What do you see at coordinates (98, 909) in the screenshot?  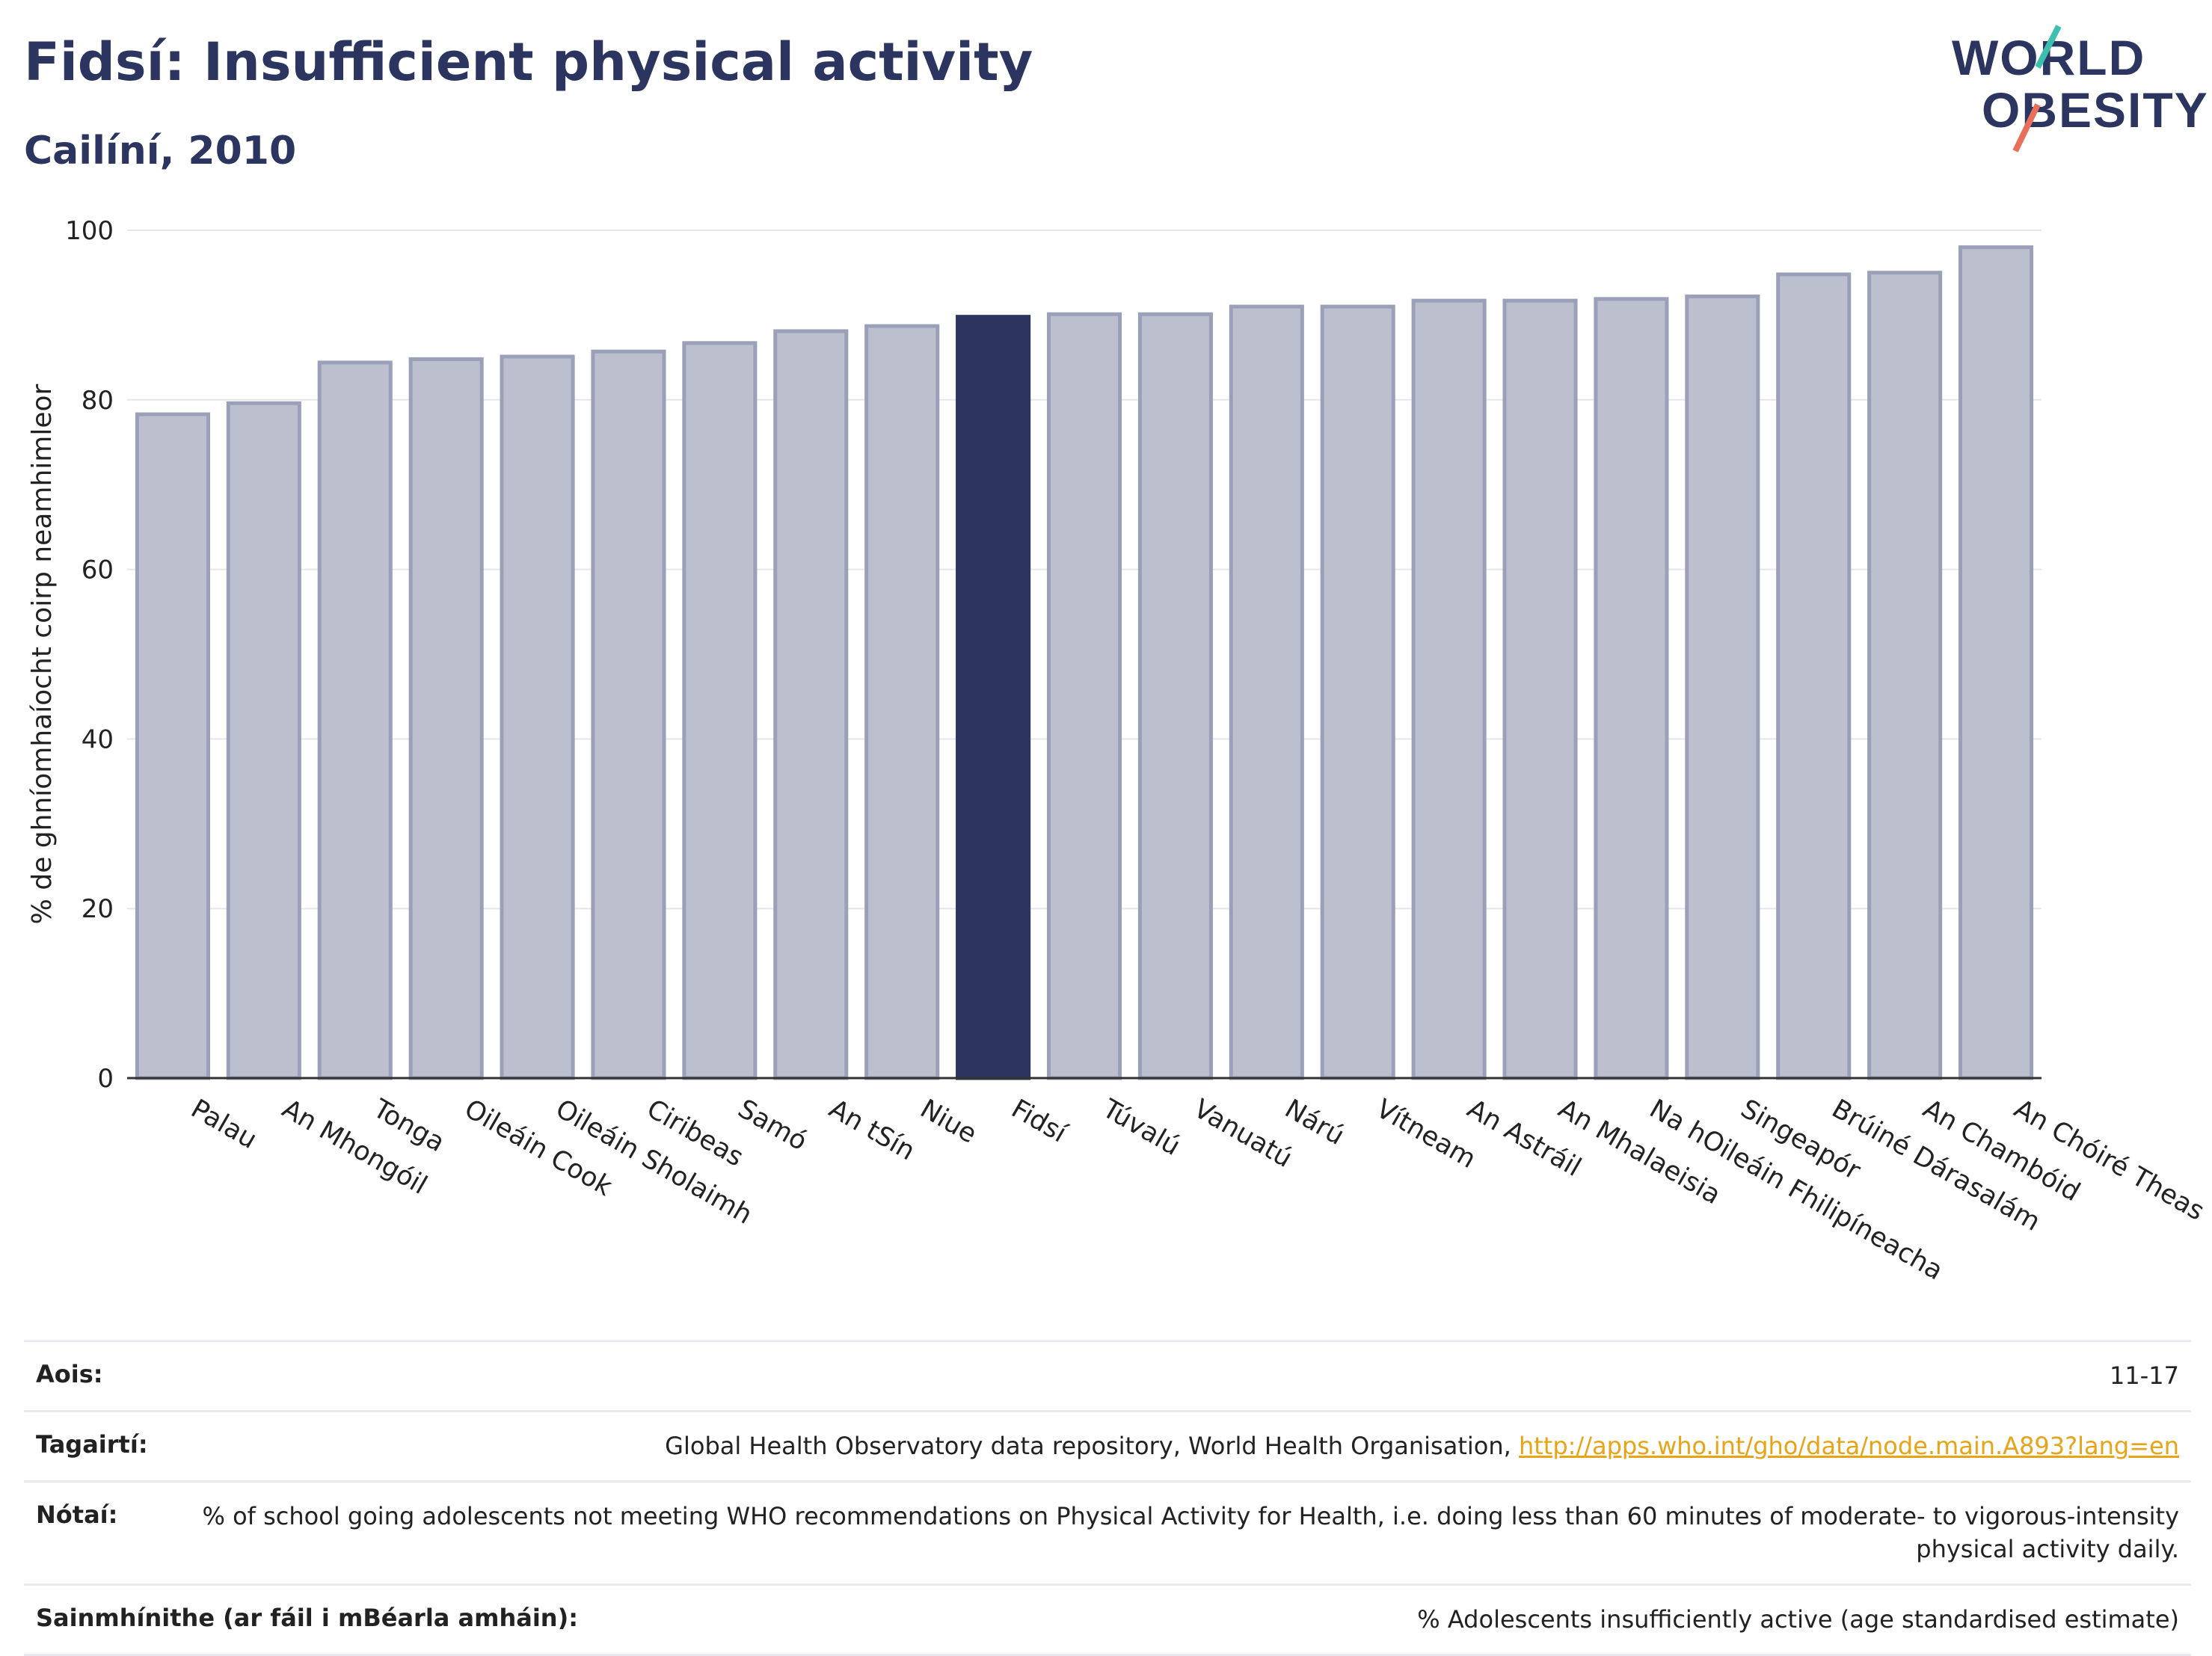 I see `y-tick-label: 20` at bounding box center [98, 909].